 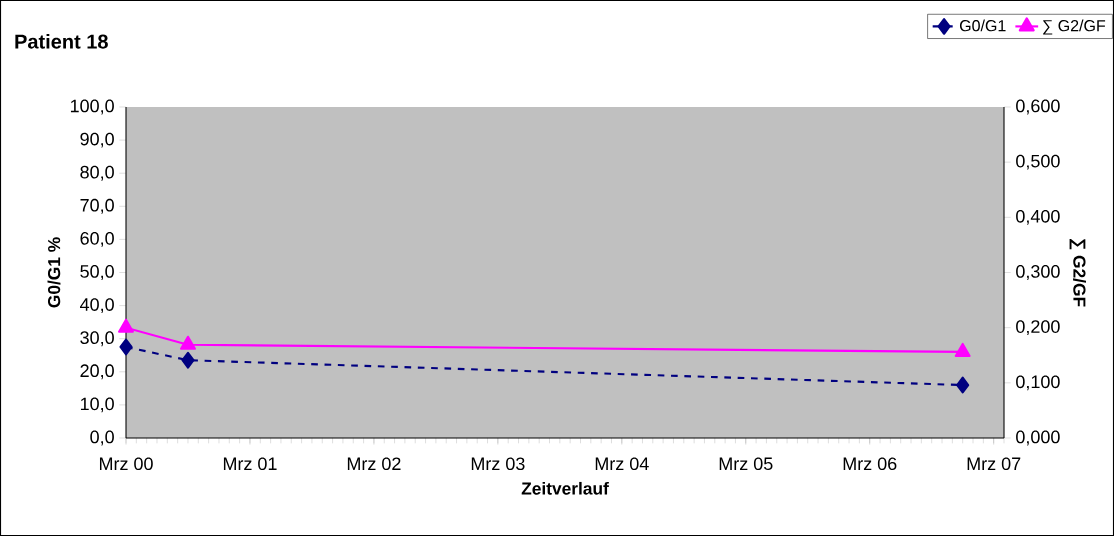 What do you see at coordinates (61, 41) in the screenshot?
I see `chart-title: Patient 18` at bounding box center [61, 41].